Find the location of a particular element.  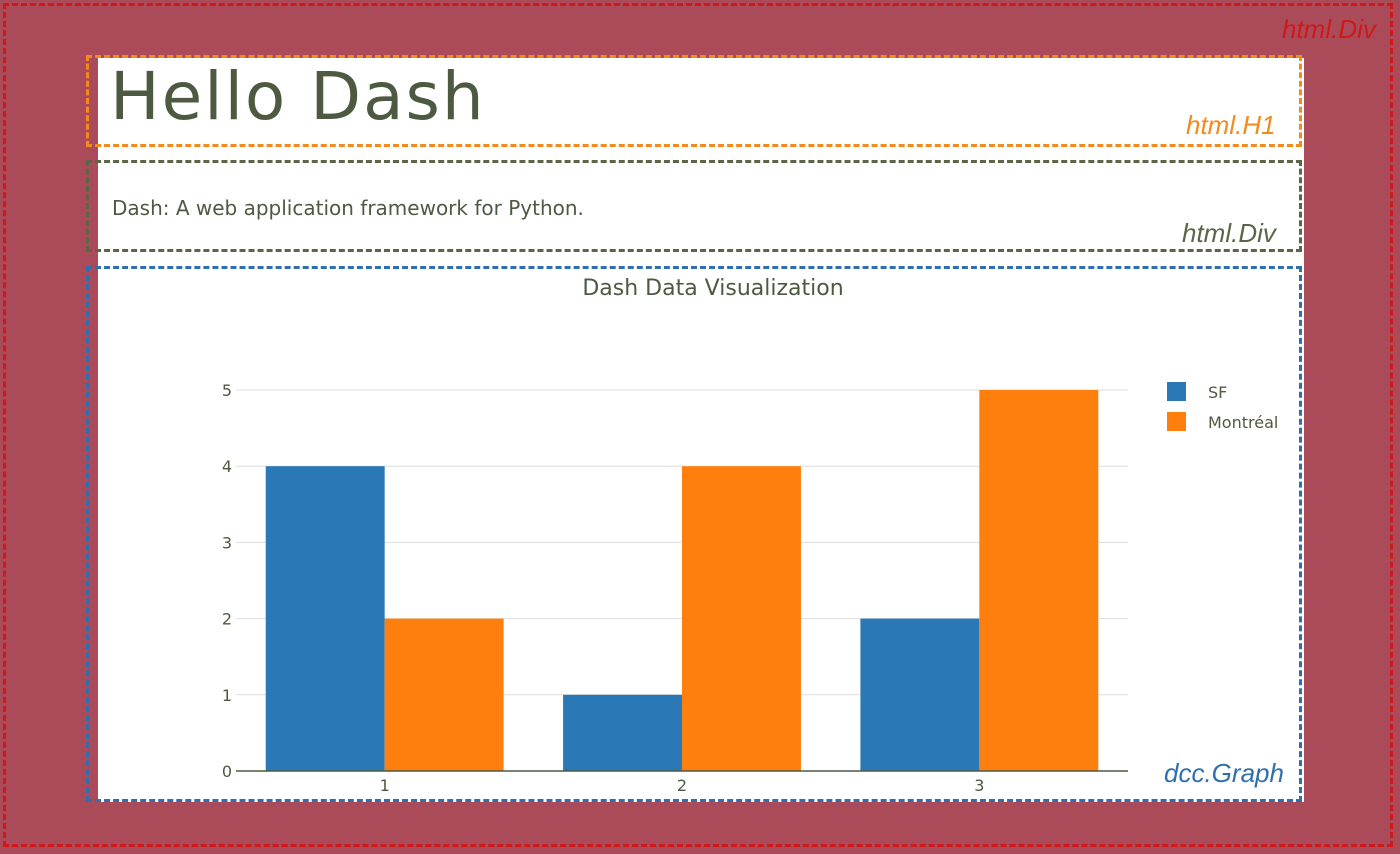

y-tick-label: 3 is located at coordinates (227, 542).